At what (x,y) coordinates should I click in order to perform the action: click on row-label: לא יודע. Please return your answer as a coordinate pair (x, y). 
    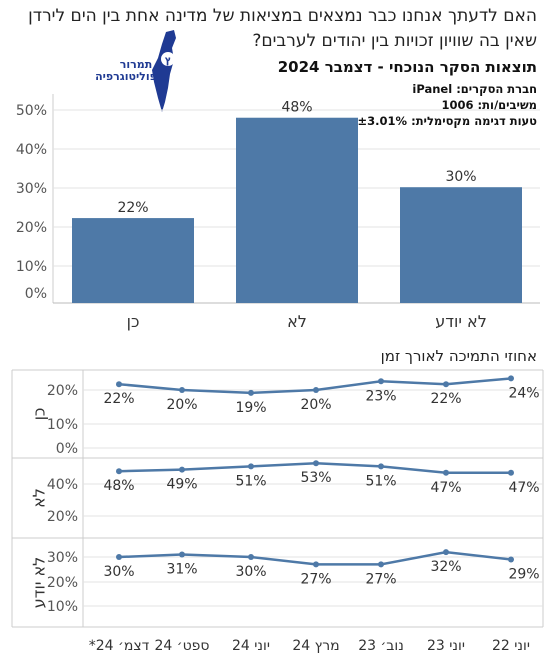
    Looking at the image, I should click on (39, 583).